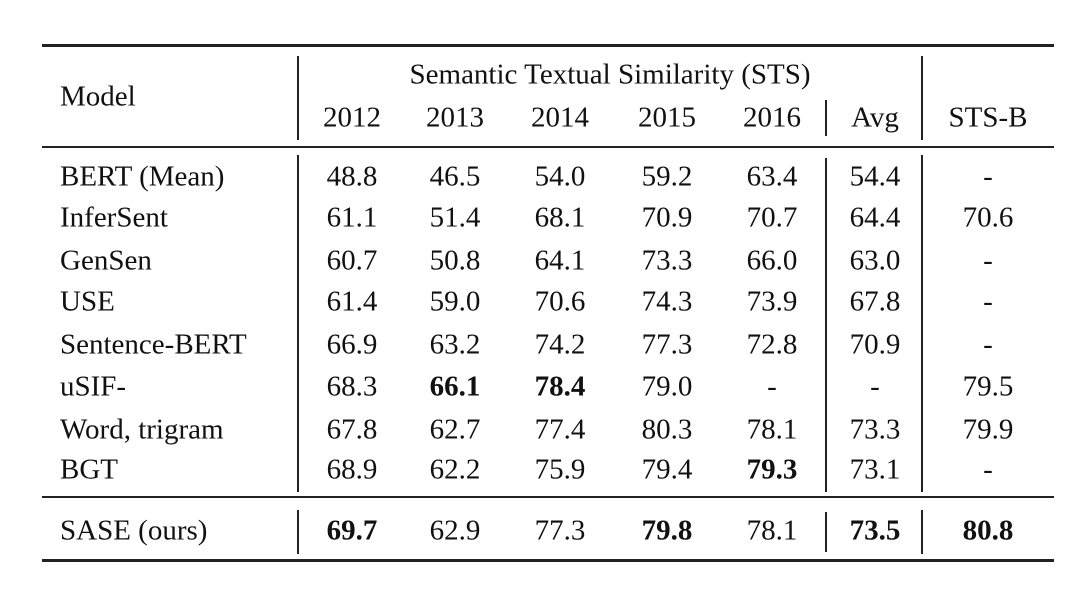  I want to click on cell: 74.2, so click(560, 344).